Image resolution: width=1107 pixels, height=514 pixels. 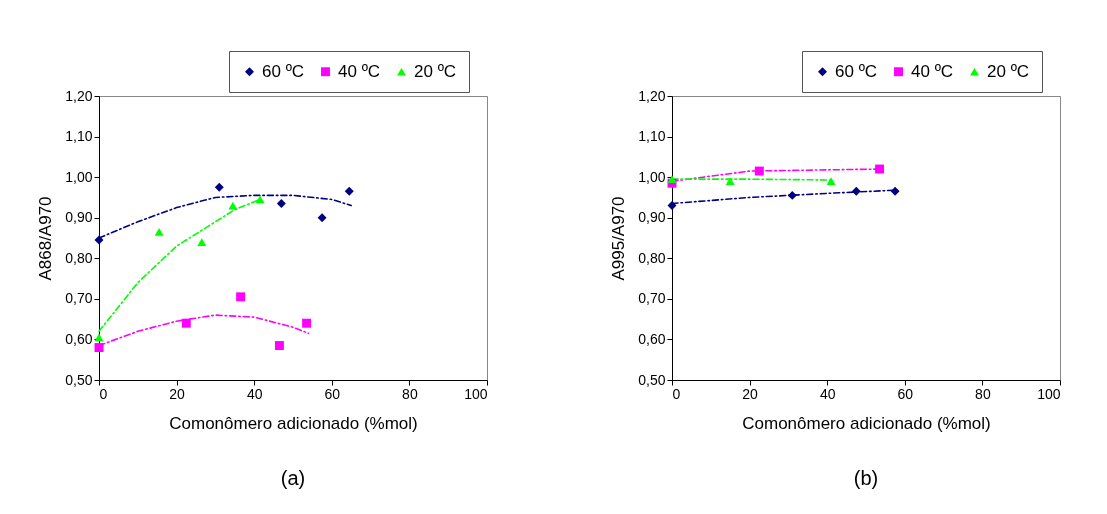 What do you see at coordinates (293, 478) in the screenshot?
I see `text: (a)` at bounding box center [293, 478].